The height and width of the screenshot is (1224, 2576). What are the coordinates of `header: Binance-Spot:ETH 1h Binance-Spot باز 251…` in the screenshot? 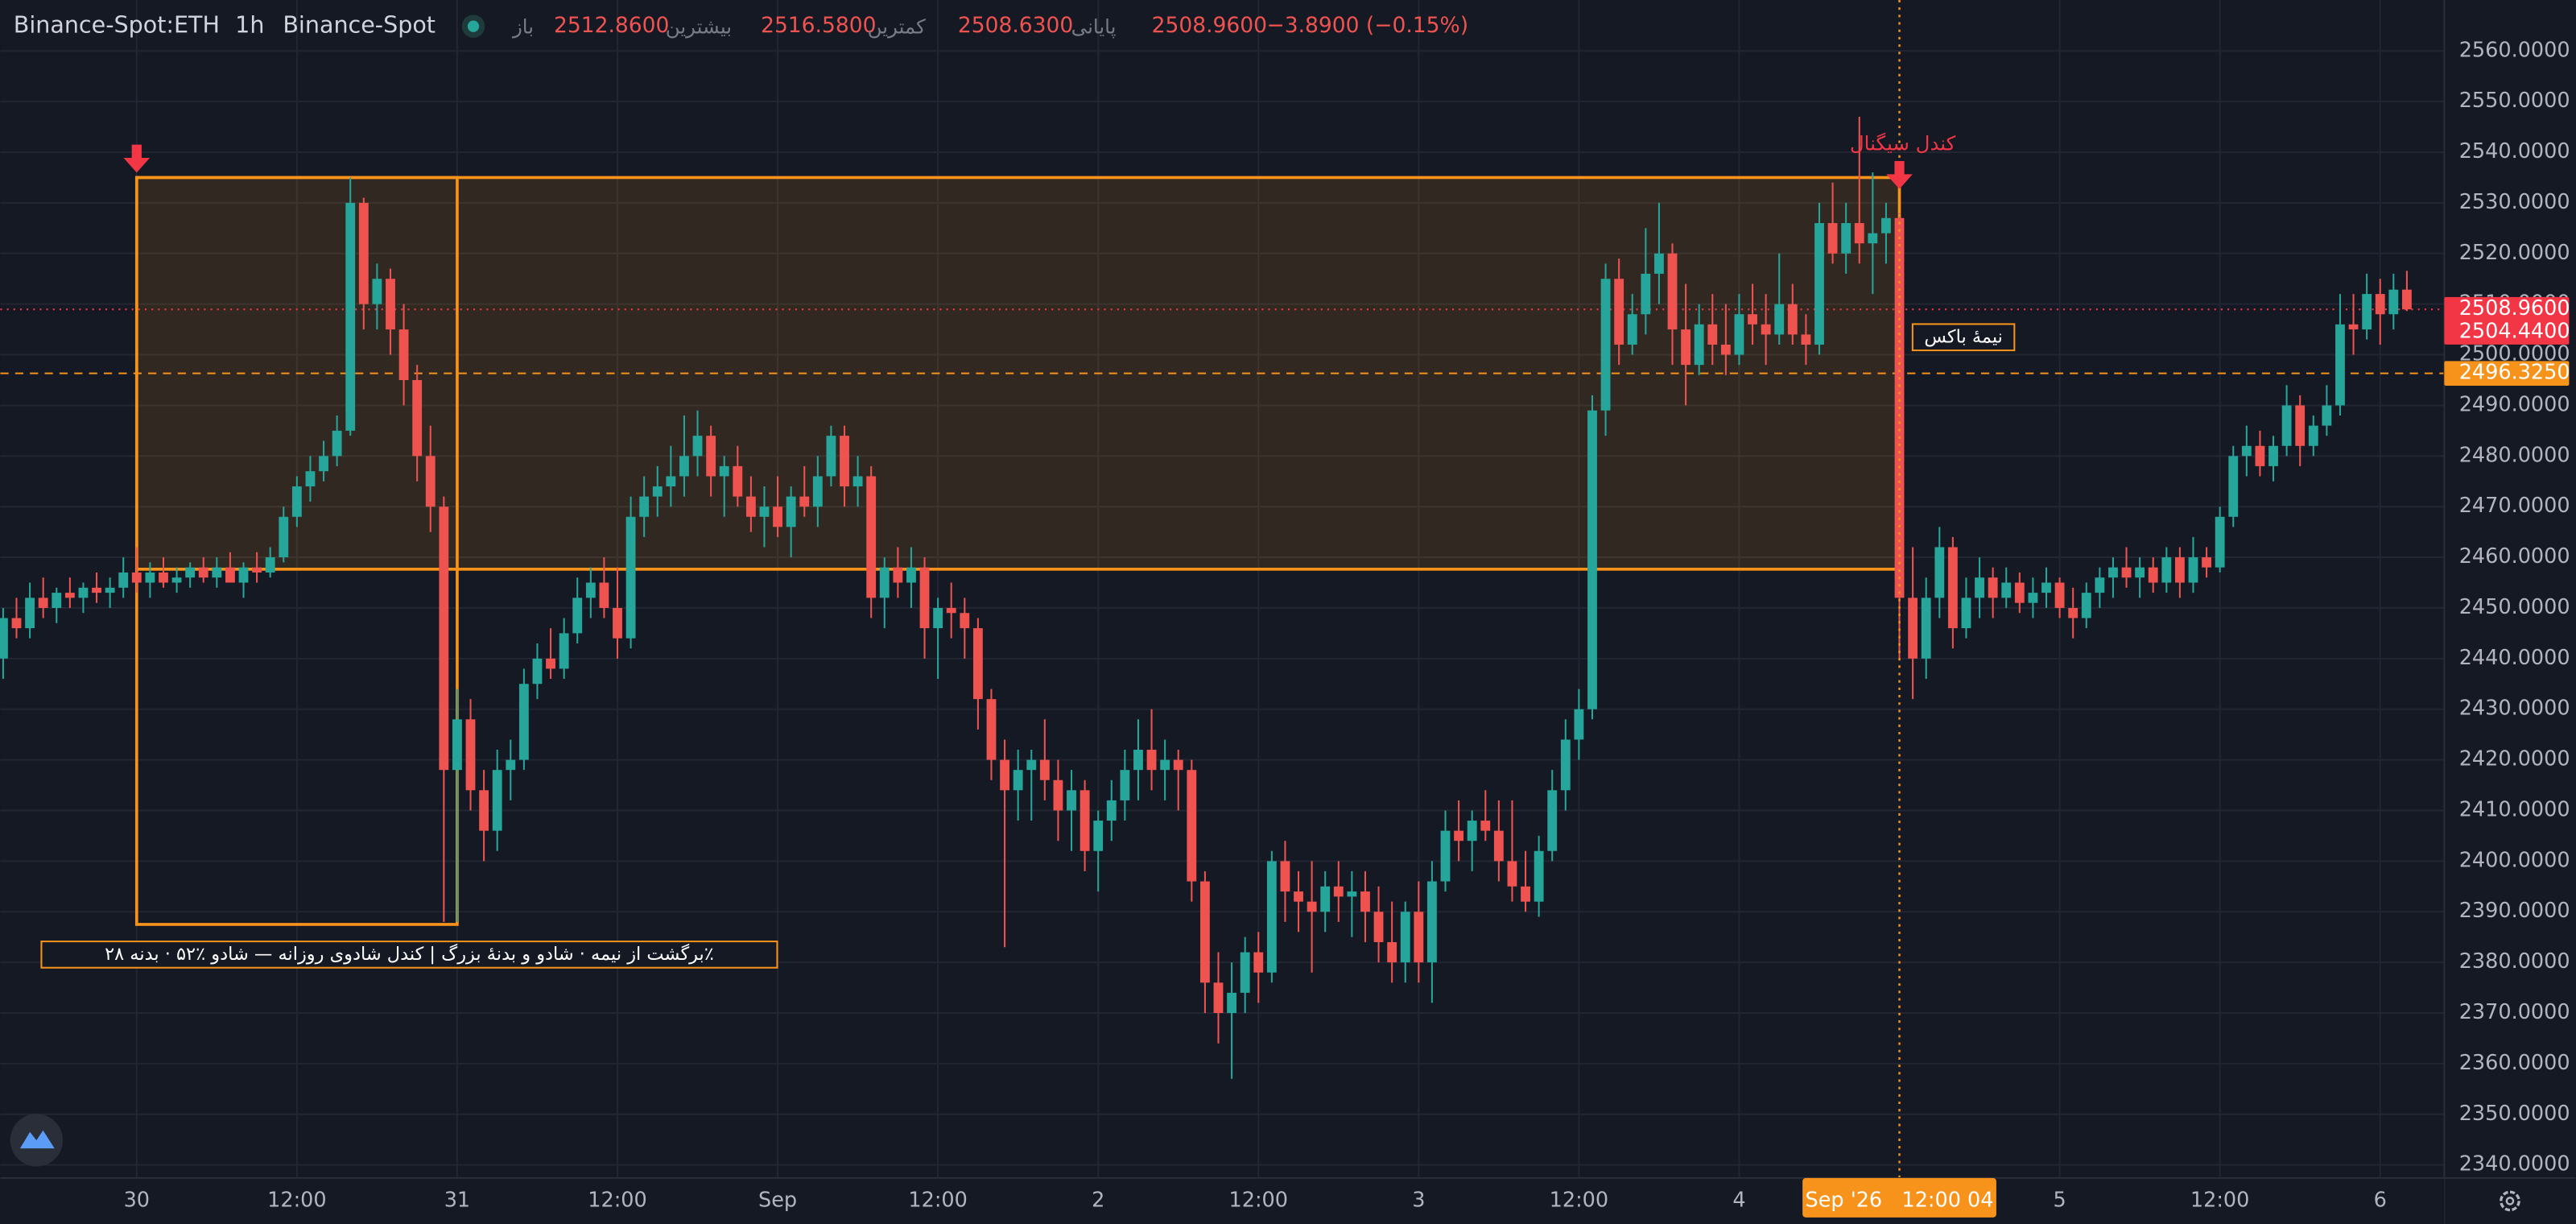 It's located at (741, 25).